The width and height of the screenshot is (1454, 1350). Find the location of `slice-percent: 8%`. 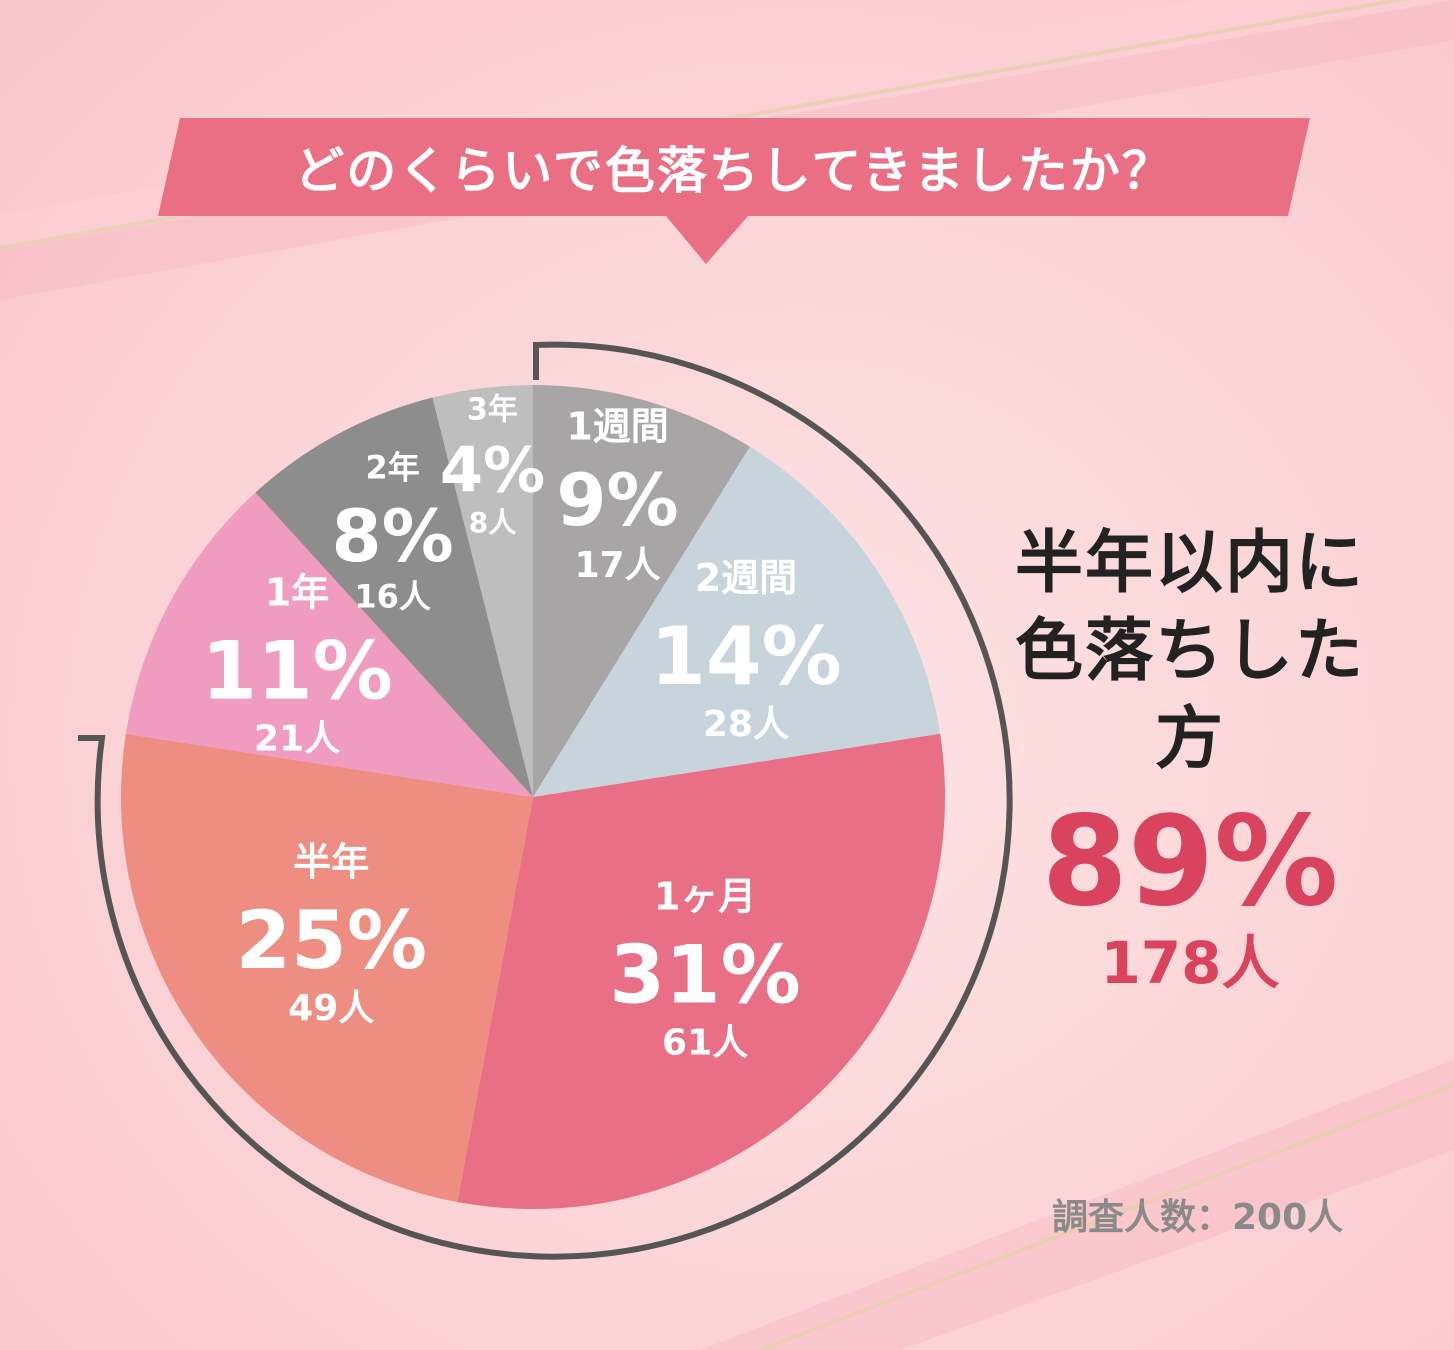

slice-percent: 8% is located at coordinates (393, 536).